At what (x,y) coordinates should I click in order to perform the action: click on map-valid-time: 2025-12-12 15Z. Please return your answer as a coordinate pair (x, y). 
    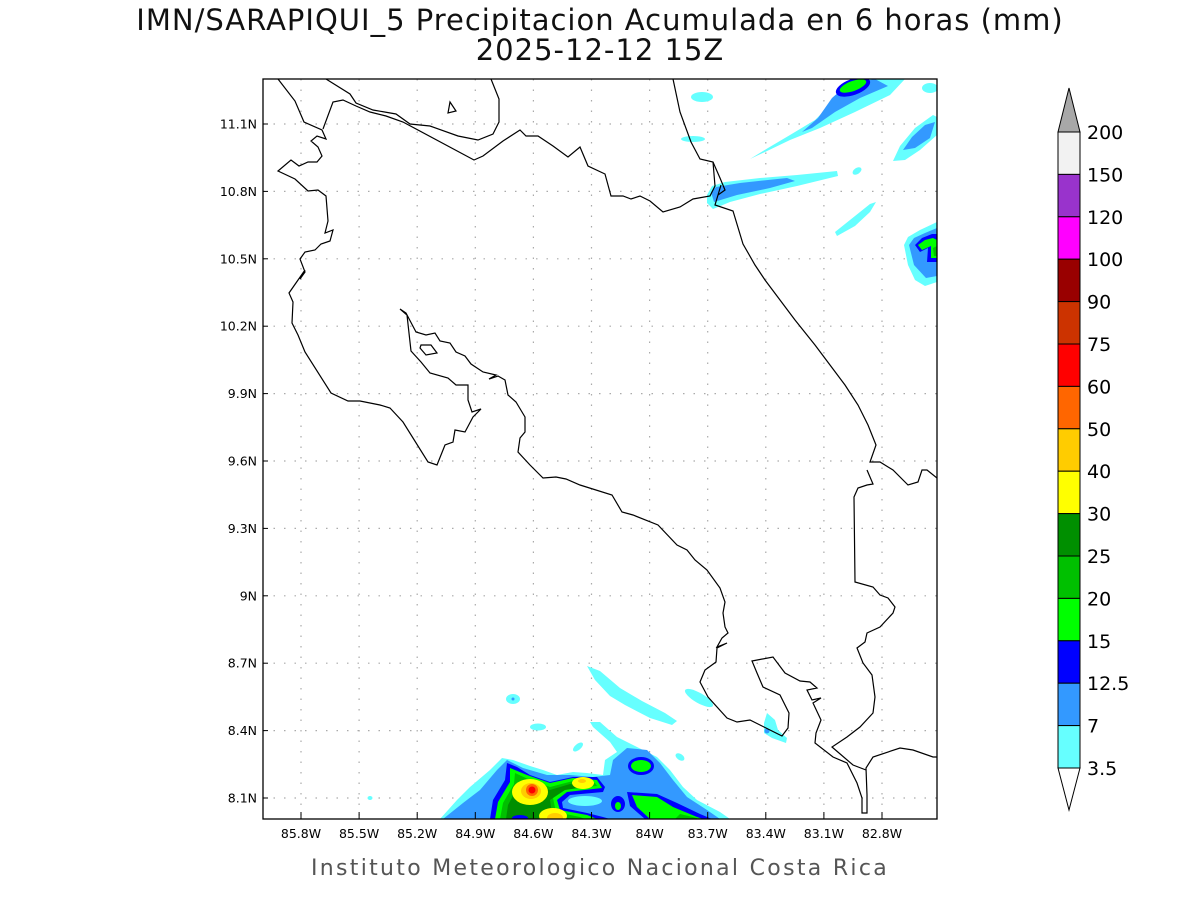
    Looking at the image, I should click on (600, 50).